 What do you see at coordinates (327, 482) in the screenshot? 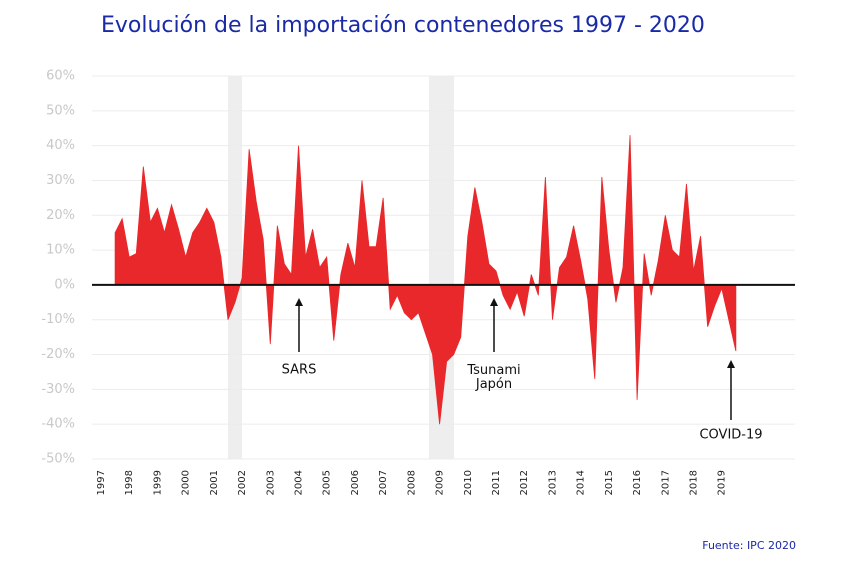
I see `x-tick-label: 2005` at bounding box center [327, 482].